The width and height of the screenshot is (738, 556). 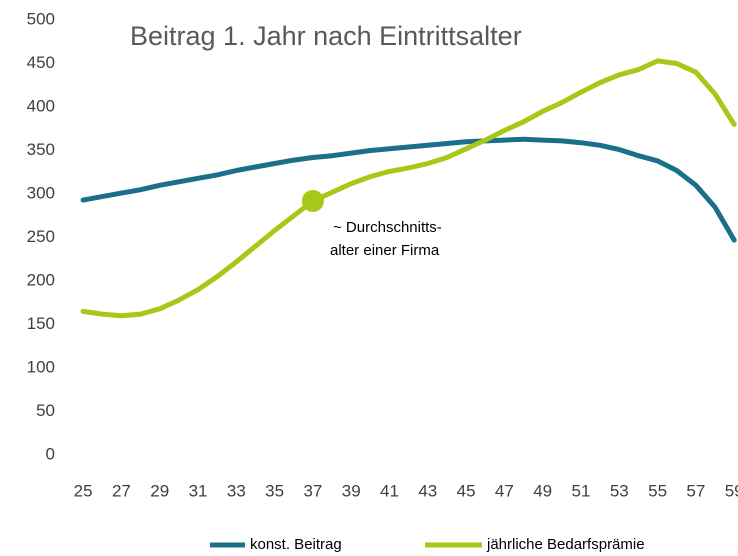 What do you see at coordinates (121, 490) in the screenshot?
I see `x-tick-label: 27` at bounding box center [121, 490].